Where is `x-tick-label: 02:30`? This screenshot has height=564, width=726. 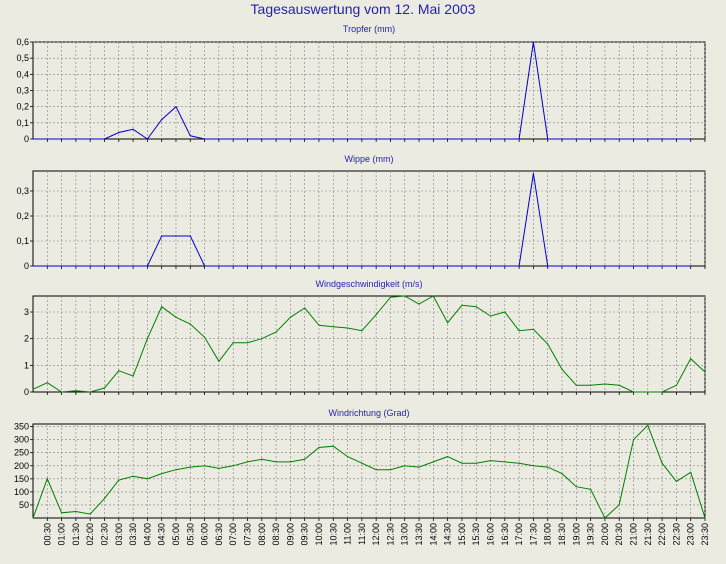
x-tick-label: 02:30 is located at coordinates (104, 534).